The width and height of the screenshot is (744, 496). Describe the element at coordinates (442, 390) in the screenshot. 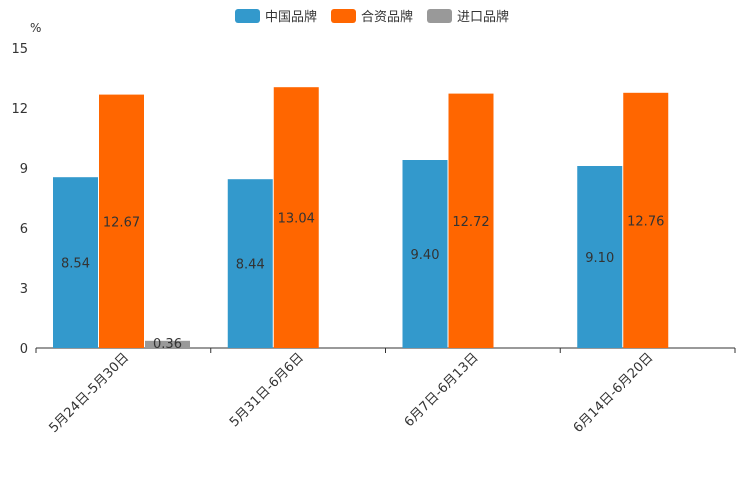

I see `x-tick-label: 6月7日-6月13日` at that location.